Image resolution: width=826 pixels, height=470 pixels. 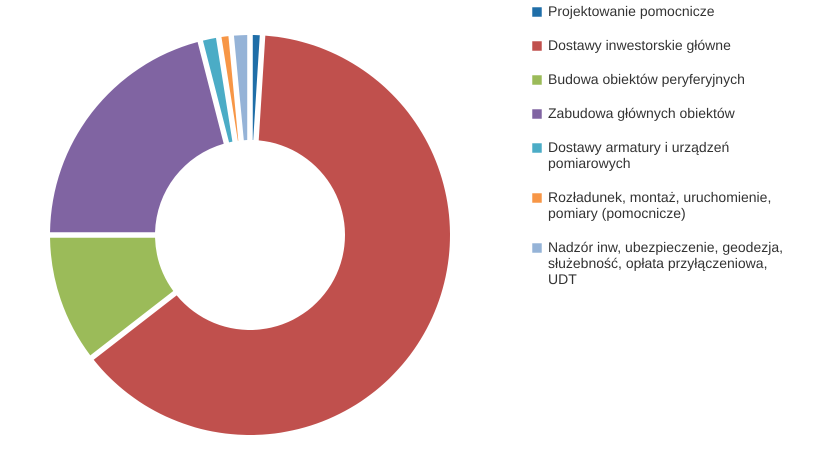 What do you see at coordinates (631, 11) in the screenshot?
I see `legend-label: Projektowanie pomocnicze` at bounding box center [631, 11].